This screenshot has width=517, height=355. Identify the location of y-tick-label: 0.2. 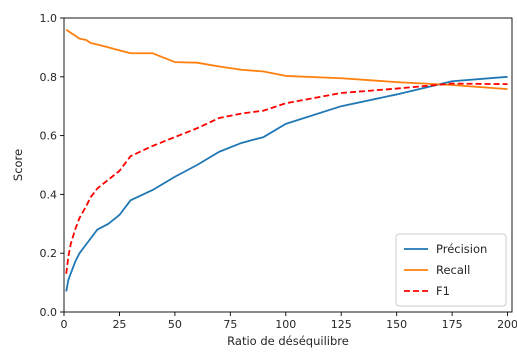
(49, 253).